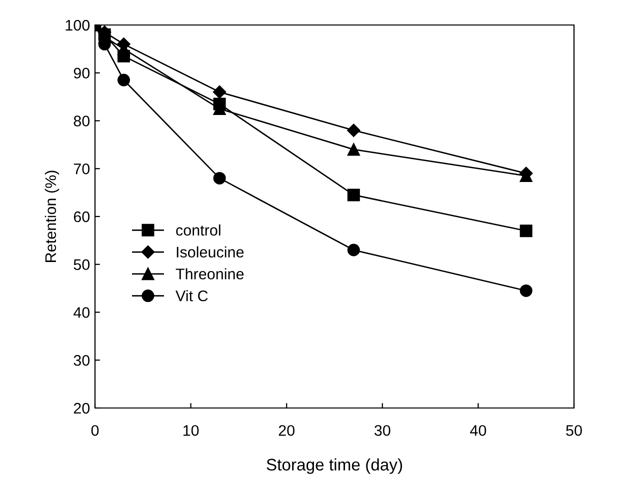 The width and height of the screenshot is (627, 483). Describe the element at coordinates (95, 430) in the screenshot. I see `x-tick-label: 0` at that location.